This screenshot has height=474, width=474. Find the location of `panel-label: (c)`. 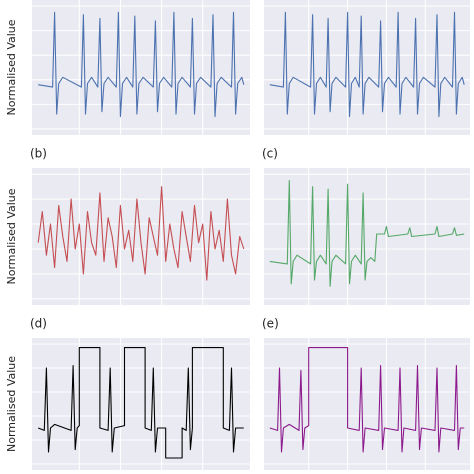

panel-label: (c) is located at coordinates (270, 154).